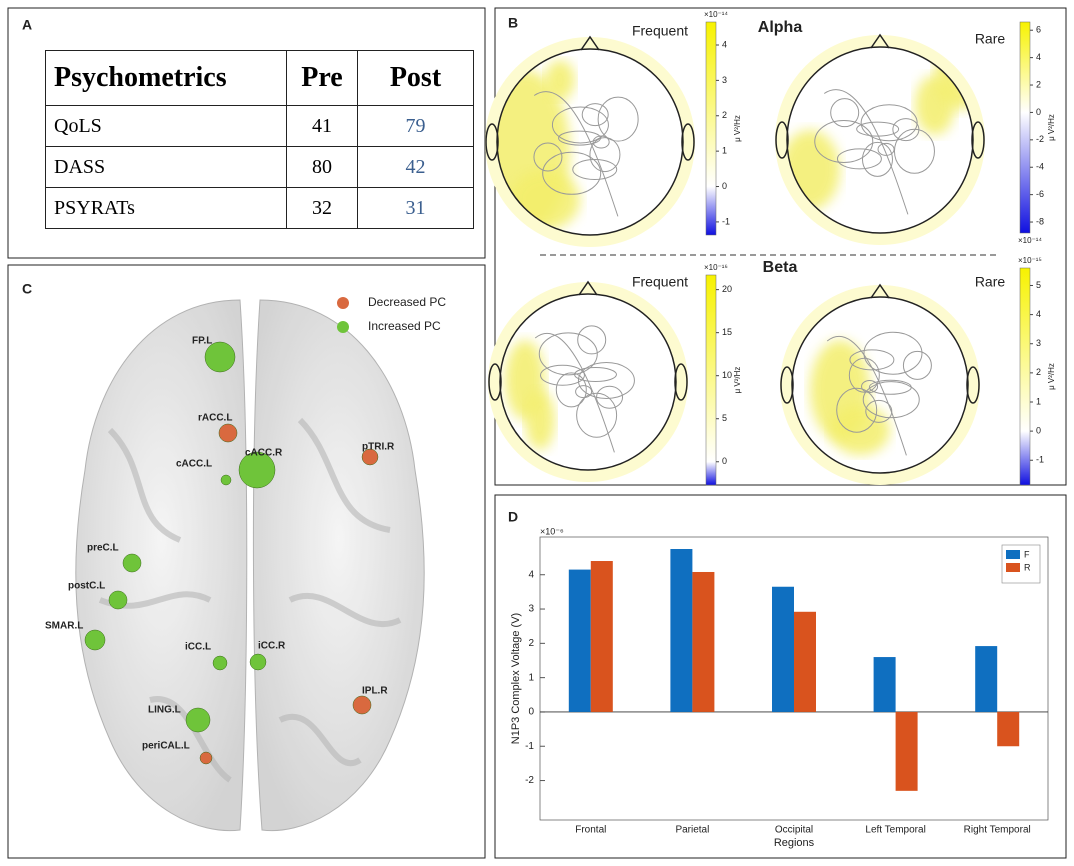  Describe the element at coordinates (552, 531) in the screenshot. I see `y-multiplier: ×10⁻⁶` at that location.